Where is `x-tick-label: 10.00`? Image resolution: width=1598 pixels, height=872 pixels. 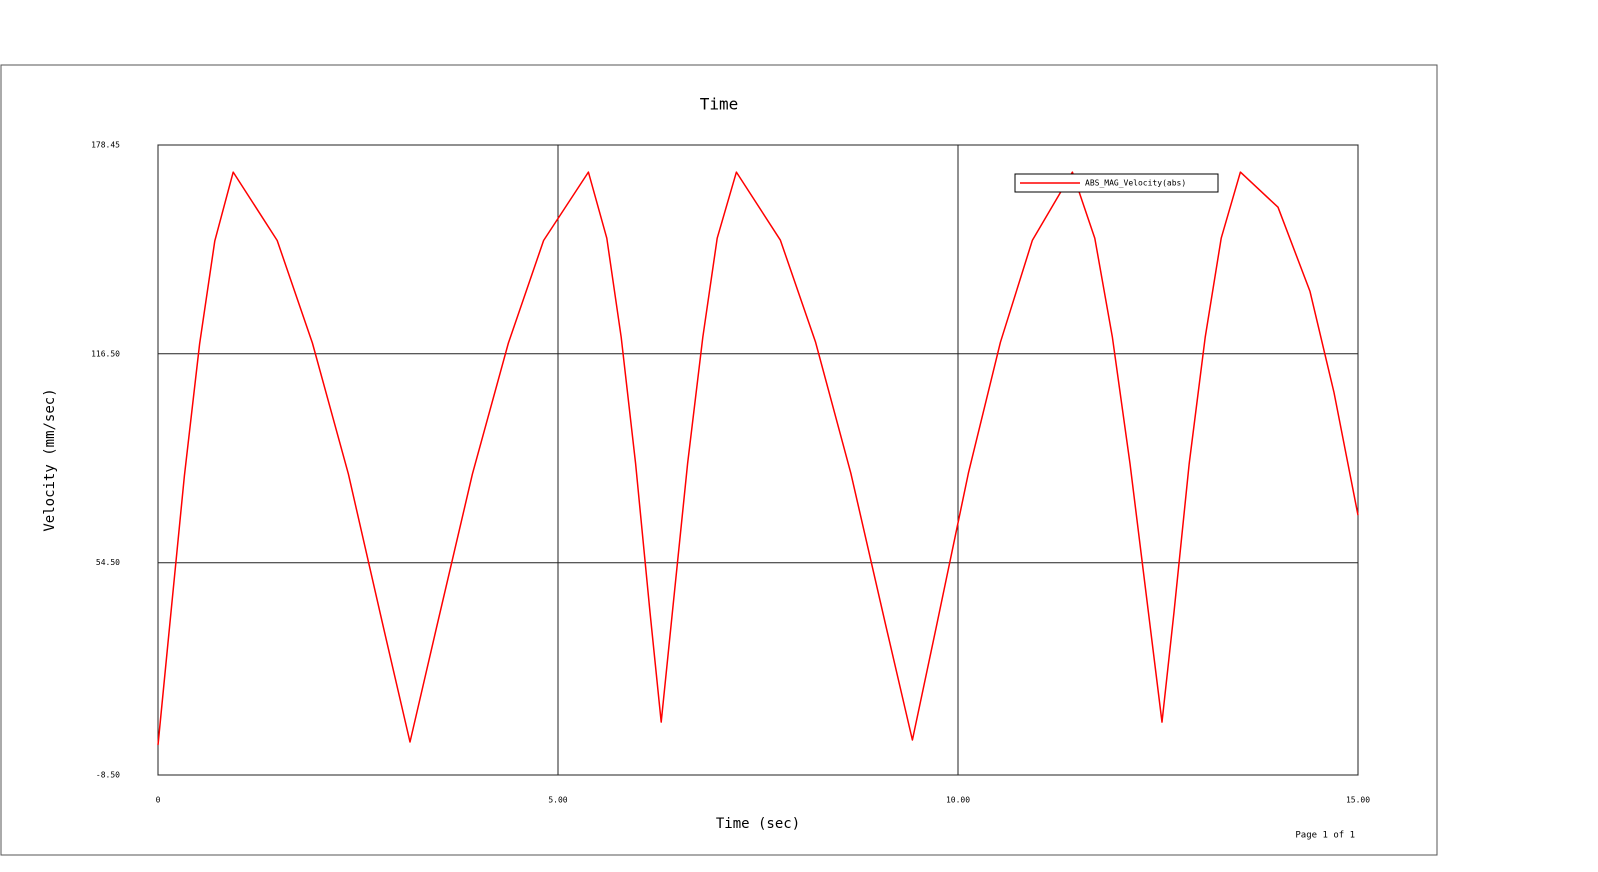 x-tick-label: 10.00 is located at coordinates (958, 800).